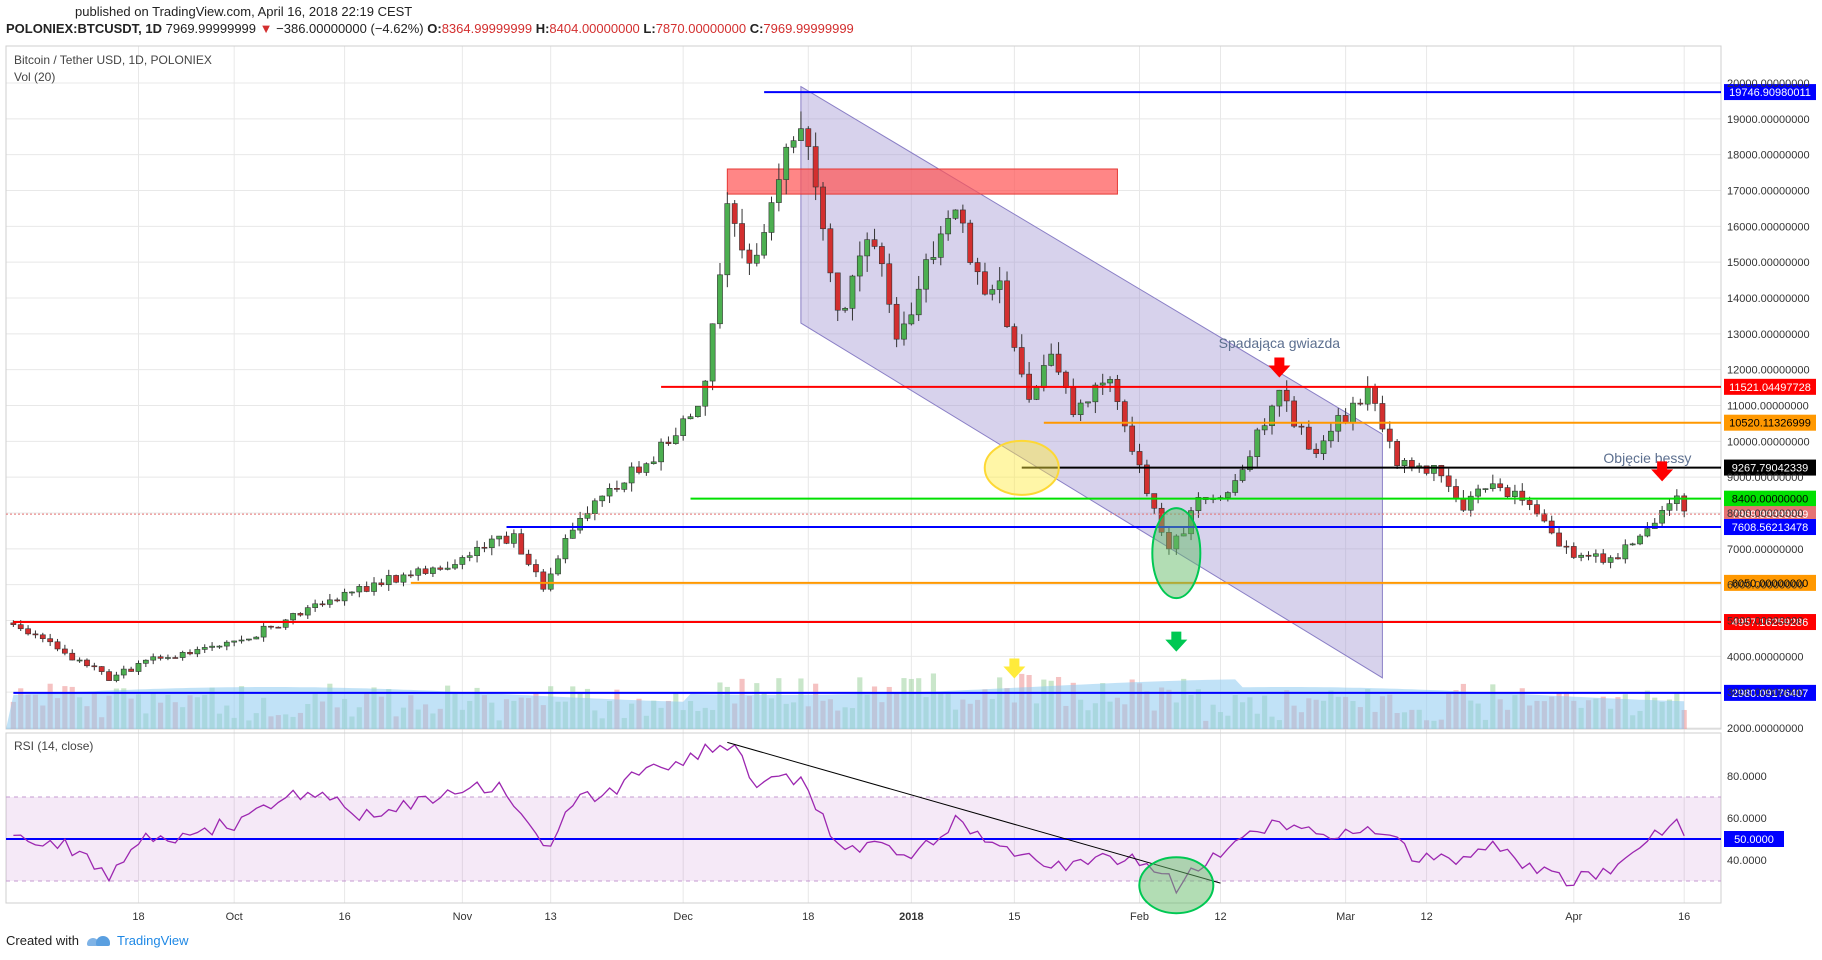  What do you see at coordinates (1768, 407) in the screenshot?
I see `y-tick-label: 11000.00000000` at bounding box center [1768, 407].